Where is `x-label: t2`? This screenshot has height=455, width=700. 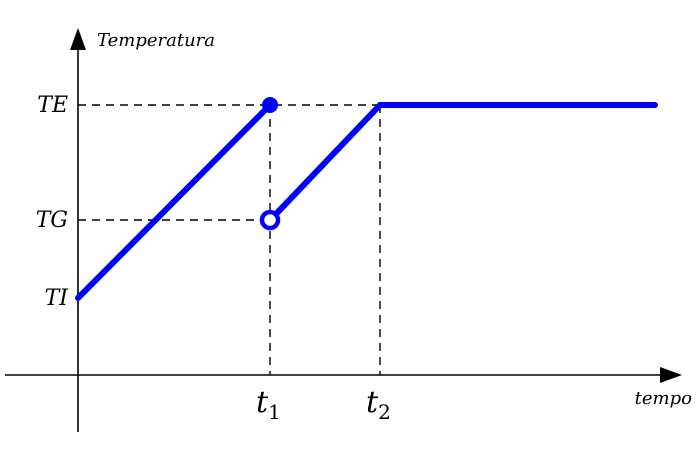 x-label: t2 is located at coordinates (378, 404).